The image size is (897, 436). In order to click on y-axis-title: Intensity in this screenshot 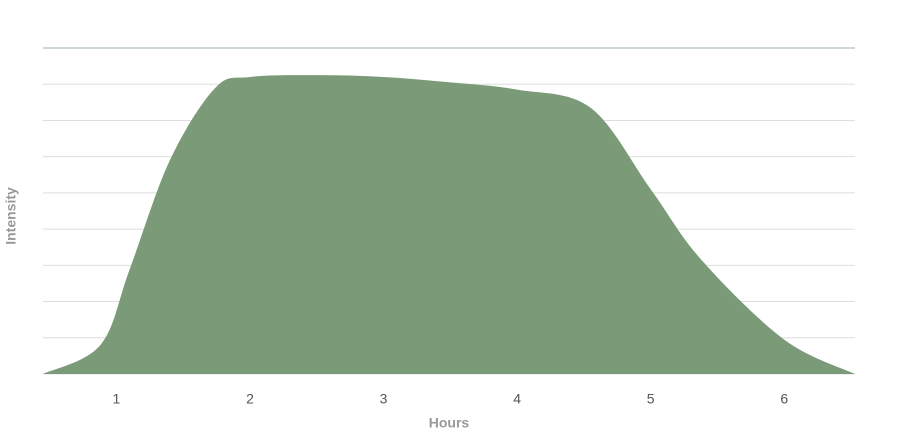, I will do `click(11, 216)`.